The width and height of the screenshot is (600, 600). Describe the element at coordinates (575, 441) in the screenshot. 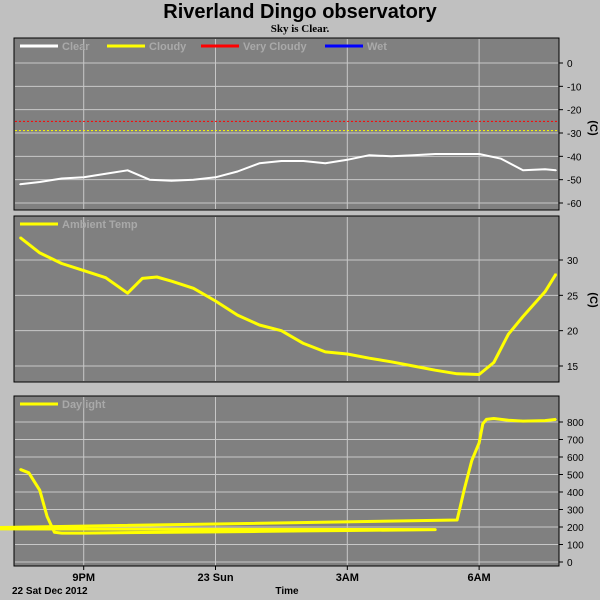

I see `y-tick-label-2-1: 700` at that location.